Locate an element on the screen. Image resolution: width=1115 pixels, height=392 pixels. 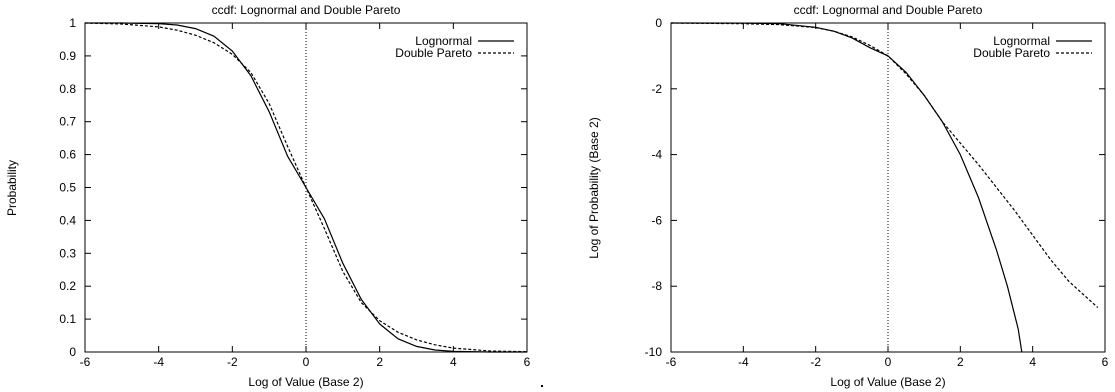
y-tick-label: 1 is located at coordinates (72, 23).